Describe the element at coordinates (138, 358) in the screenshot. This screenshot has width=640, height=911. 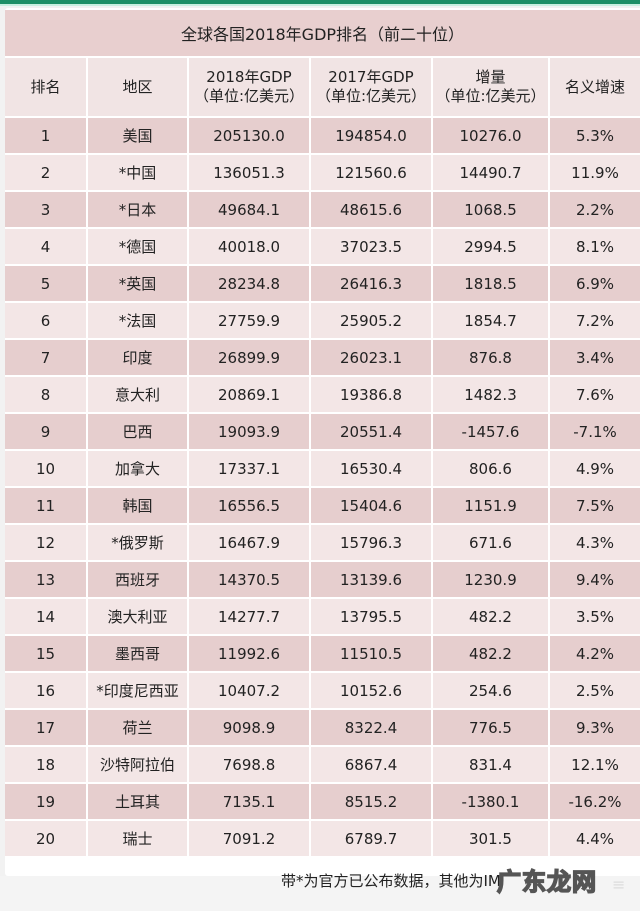
I see `cell-region: 印度` at that location.